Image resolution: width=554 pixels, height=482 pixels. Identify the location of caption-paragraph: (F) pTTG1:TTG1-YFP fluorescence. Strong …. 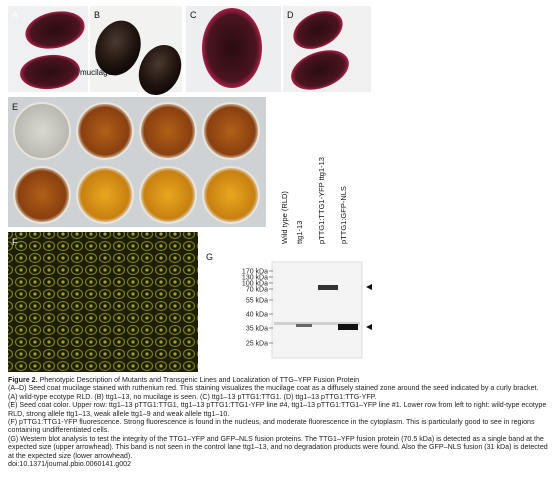
(271, 426).